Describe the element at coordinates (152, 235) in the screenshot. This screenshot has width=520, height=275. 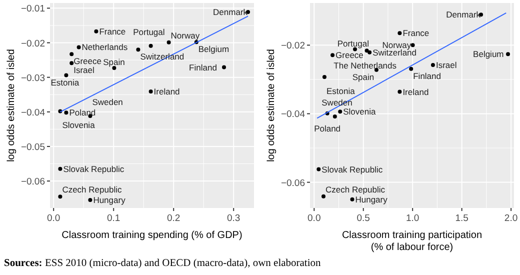
I see `x-axis-title: Classroom training spending (% of GDP)` at that location.